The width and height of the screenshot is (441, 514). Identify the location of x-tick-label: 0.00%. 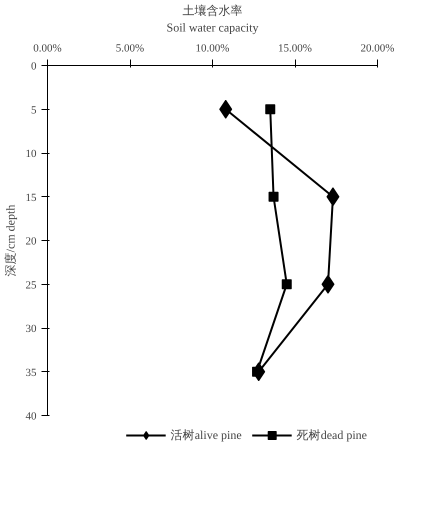
(47, 48).